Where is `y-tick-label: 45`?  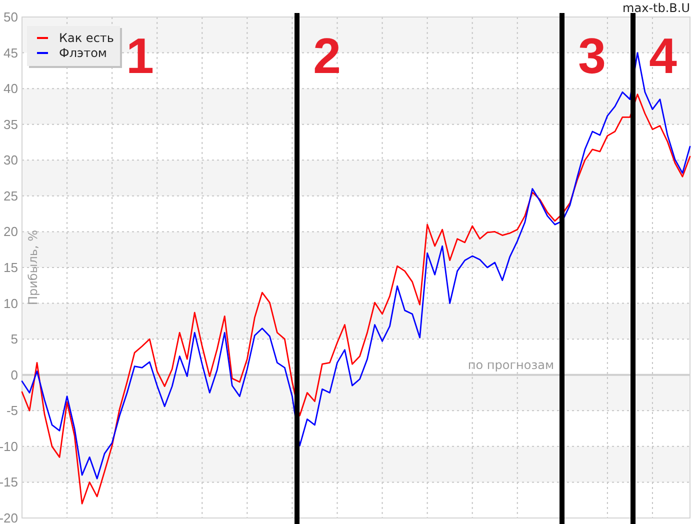 y-tick-label: 45 is located at coordinates (11, 52).